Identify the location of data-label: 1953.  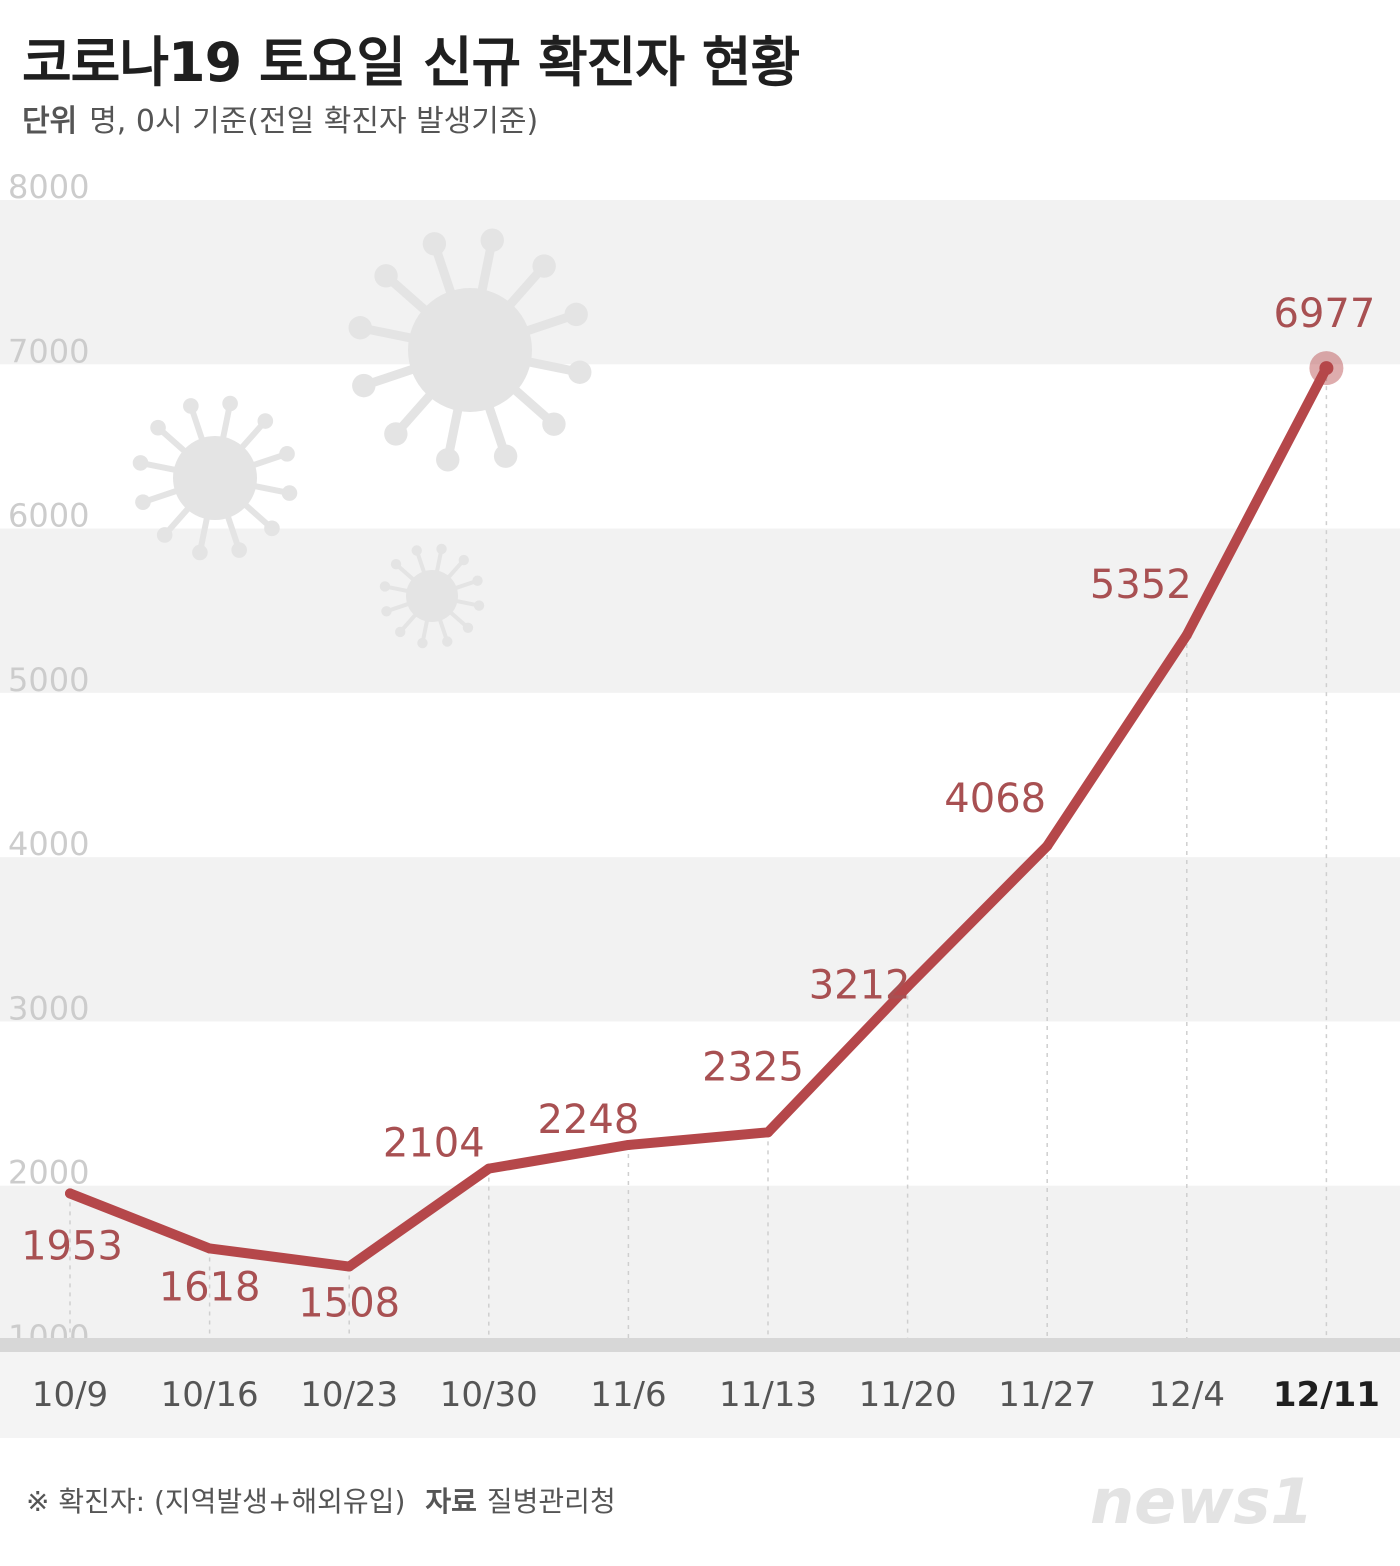
(72, 1246).